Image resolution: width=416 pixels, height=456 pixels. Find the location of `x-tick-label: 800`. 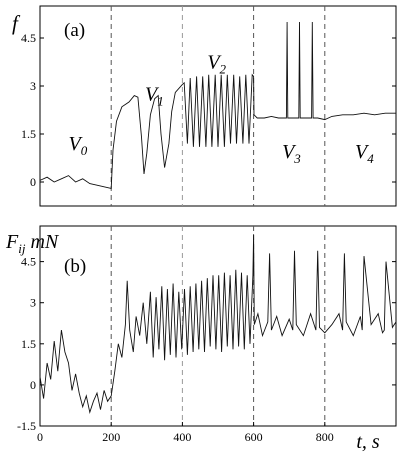

x-tick-label: 800 is located at coordinates (325, 437).